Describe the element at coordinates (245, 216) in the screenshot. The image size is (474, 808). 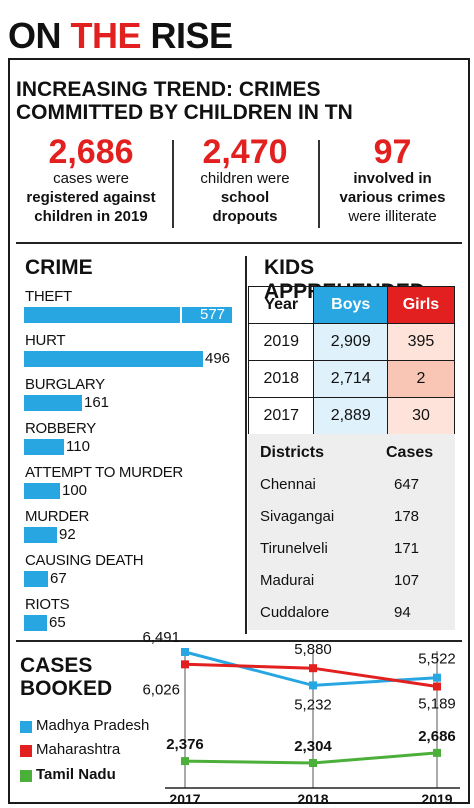
I see `stat-dropouts-line3: dropouts` at that location.